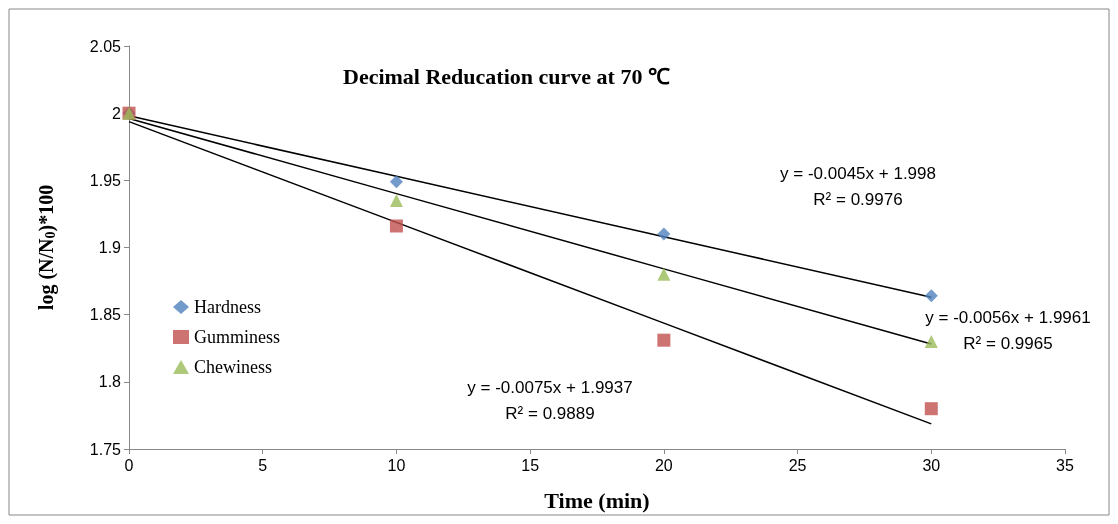 This screenshot has height=524, width=1118. Describe the element at coordinates (396, 465) in the screenshot. I see `x-tick-label: 10` at that location.